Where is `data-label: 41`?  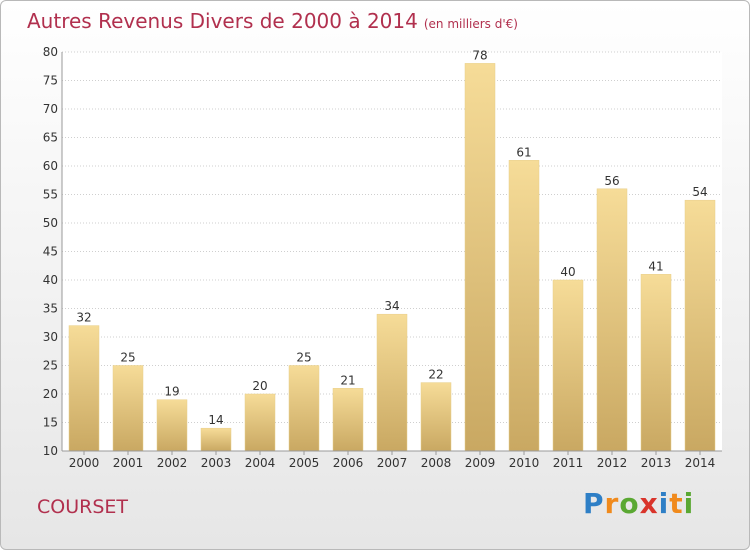
data-label: 41 is located at coordinates (655, 266).